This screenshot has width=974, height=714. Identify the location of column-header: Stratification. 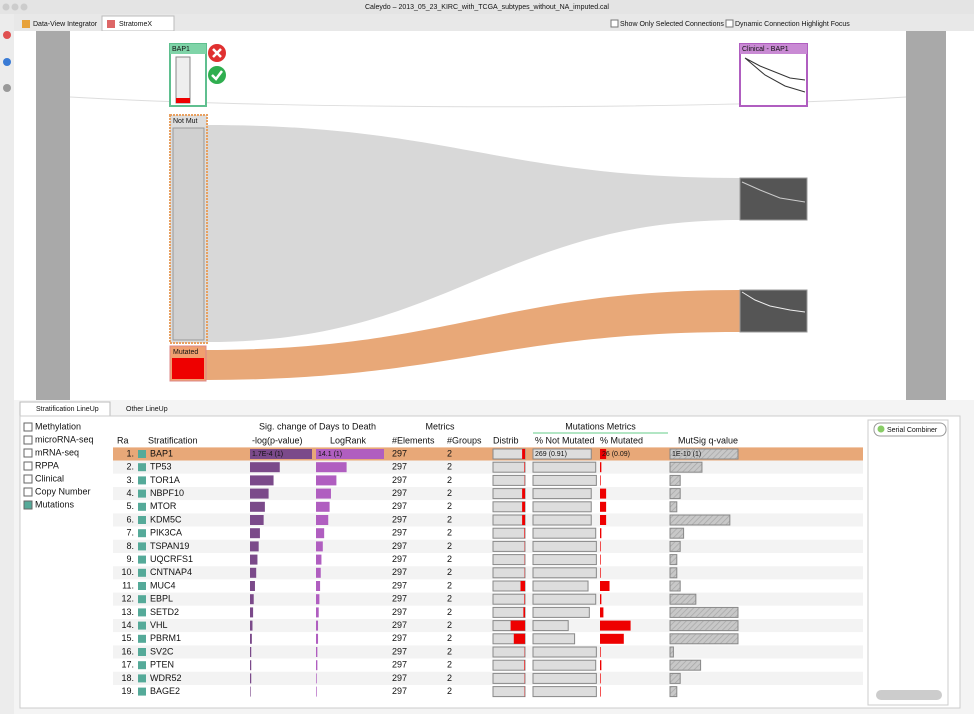
(173, 440).